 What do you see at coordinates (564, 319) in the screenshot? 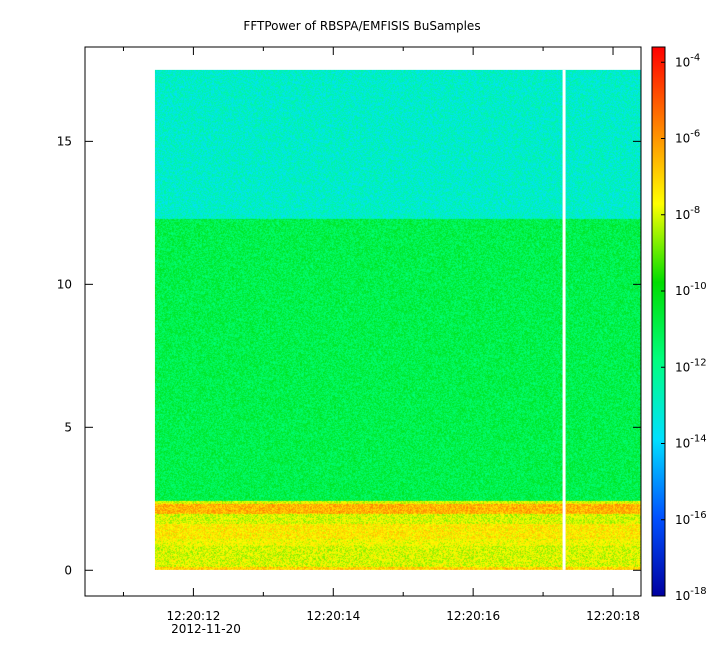
I see `data-gap` at bounding box center [564, 319].